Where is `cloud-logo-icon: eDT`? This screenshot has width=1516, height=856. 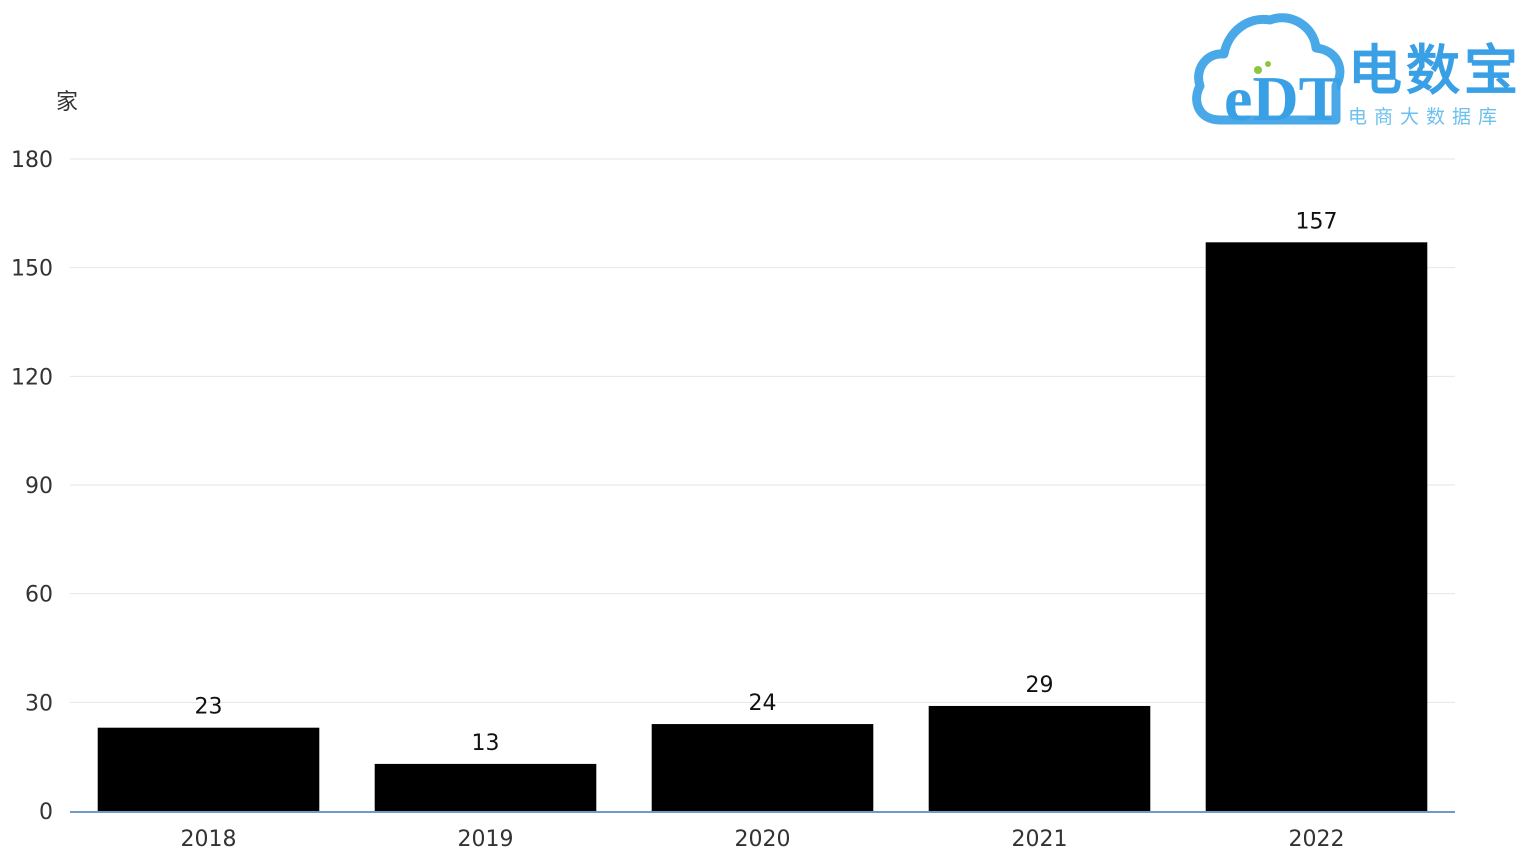 cloud-logo-icon: eDT is located at coordinates (1268, 72).